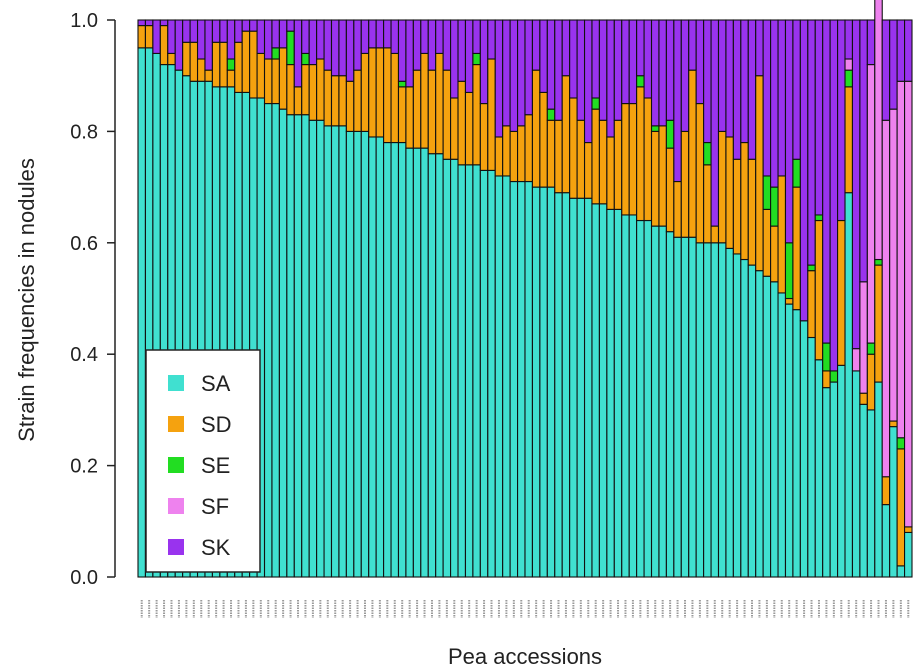 This screenshot has height=672, width=913. I want to click on legend: SA SD SE SF SK, so click(203, 461).